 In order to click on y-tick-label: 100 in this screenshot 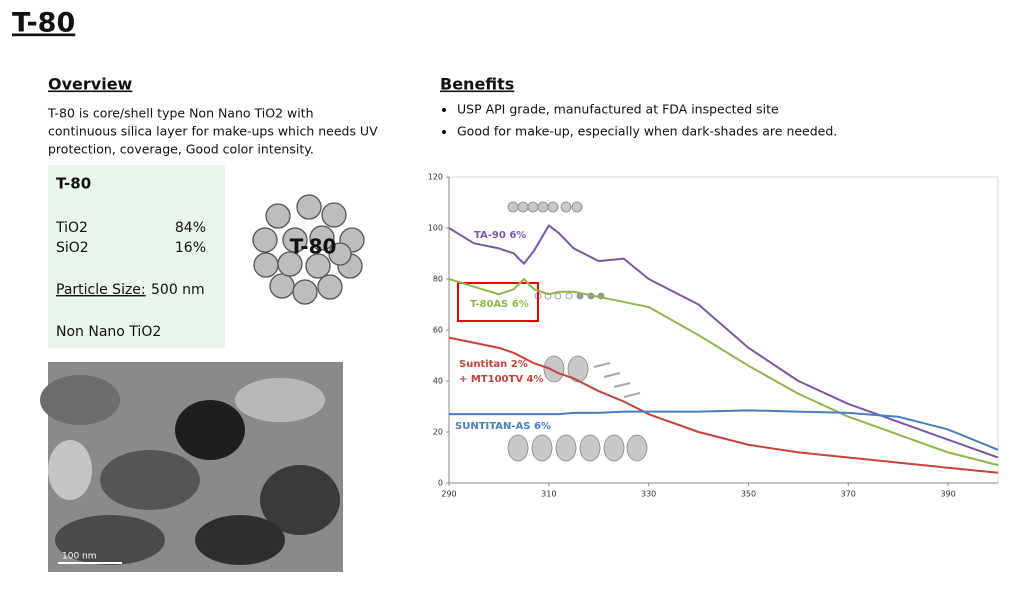, I will do `click(435, 228)`.